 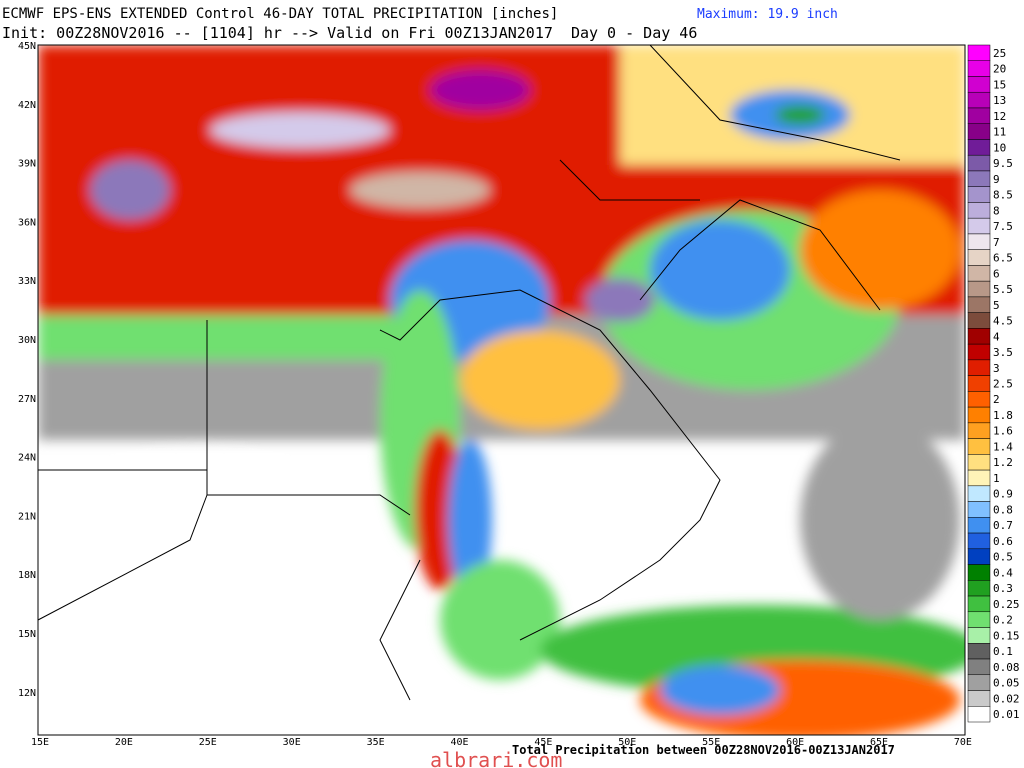 What do you see at coordinates (208, 742) in the screenshot?
I see `lon-label: 25E` at bounding box center [208, 742].